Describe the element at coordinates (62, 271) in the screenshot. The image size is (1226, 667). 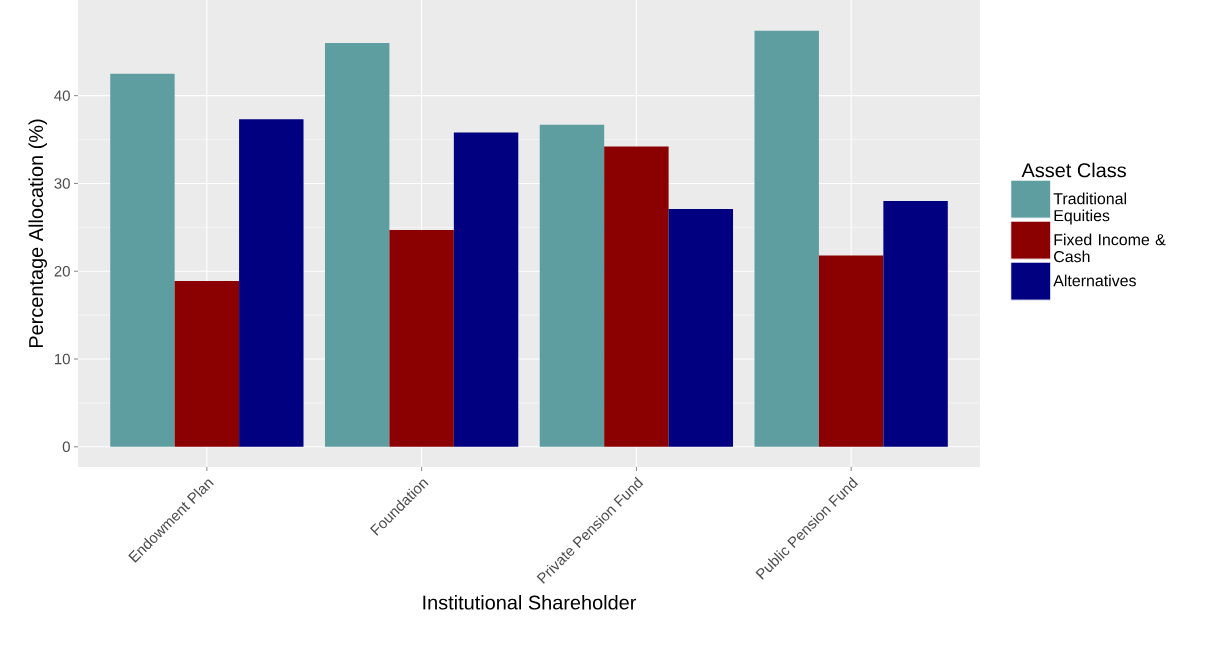
I see `y-tick-label: 20` at that location.